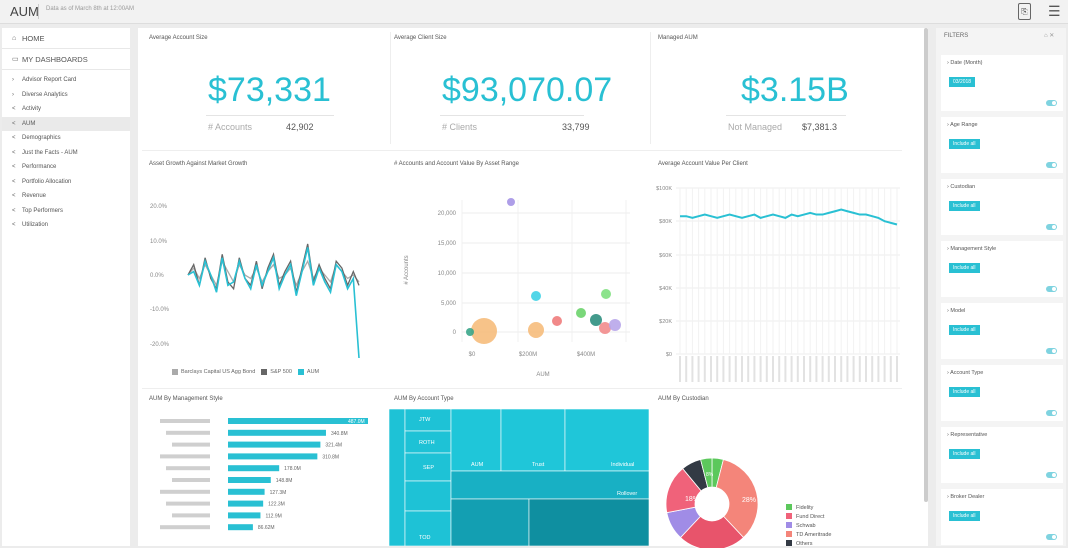 The image size is (1068, 548). Describe the element at coordinates (1002, 207) in the screenshot. I see `filter-card: › Custodian Include all` at that location.